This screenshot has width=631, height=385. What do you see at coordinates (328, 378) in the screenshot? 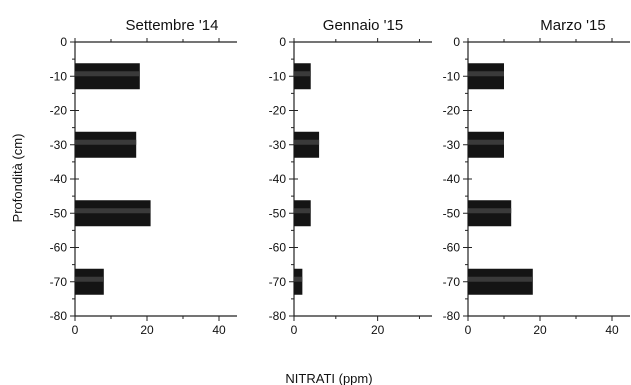
I see `x-axis-label: NITRATI (ppm)` at bounding box center [328, 378].